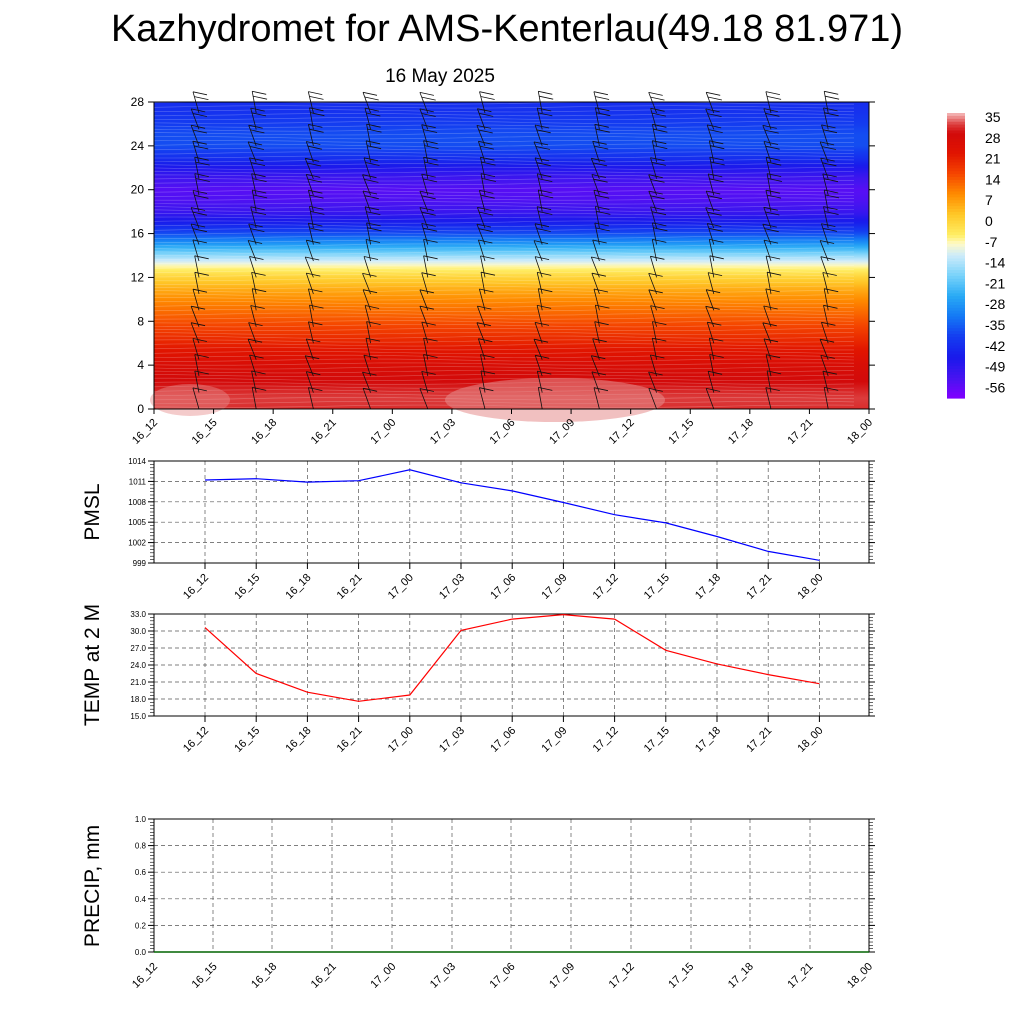  What do you see at coordinates (138, 190) in the screenshot?
I see `y-tick-label: 20` at bounding box center [138, 190].